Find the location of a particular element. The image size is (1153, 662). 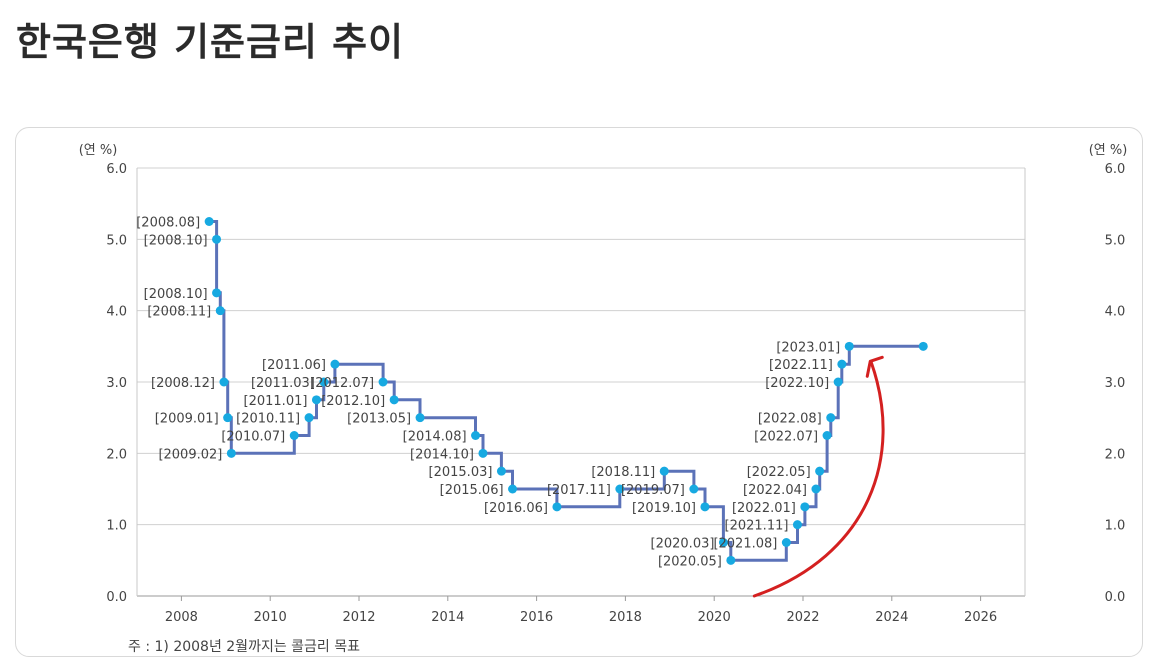

data-label-20: [2017.11] is located at coordinates (579, 490).